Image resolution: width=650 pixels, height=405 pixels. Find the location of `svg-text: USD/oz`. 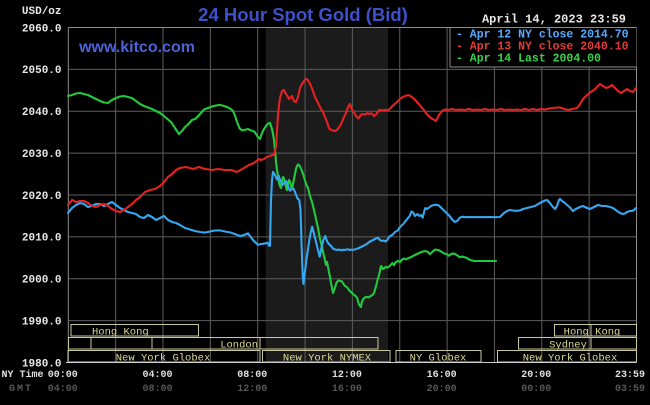

svg-text: USD/oz is located at coordinates (42, 12).